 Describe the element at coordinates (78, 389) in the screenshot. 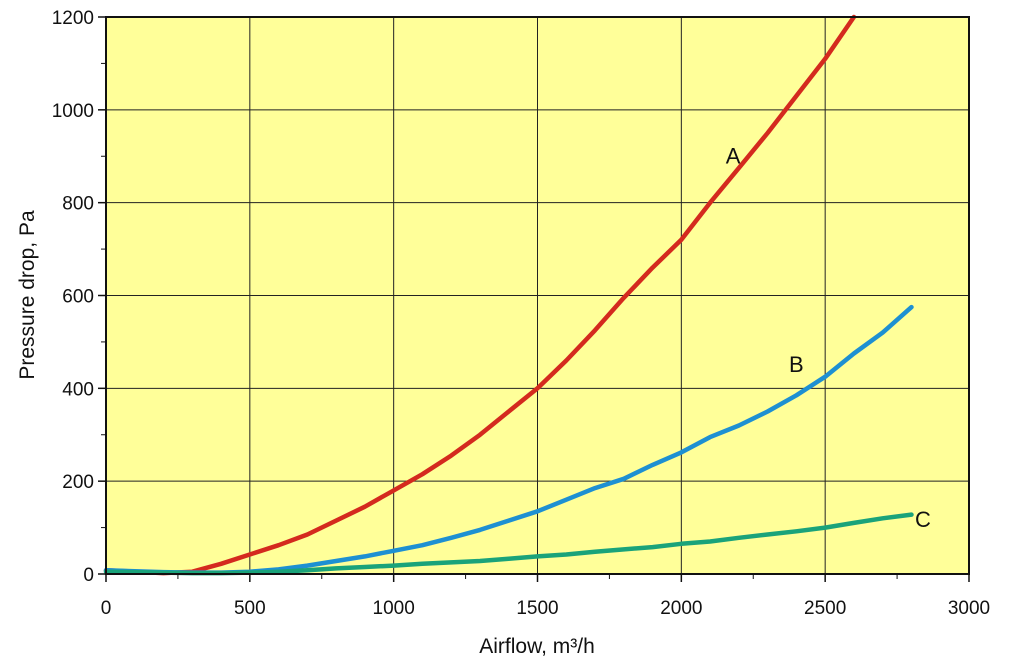

I see `y-tick-label: 400` at that location.